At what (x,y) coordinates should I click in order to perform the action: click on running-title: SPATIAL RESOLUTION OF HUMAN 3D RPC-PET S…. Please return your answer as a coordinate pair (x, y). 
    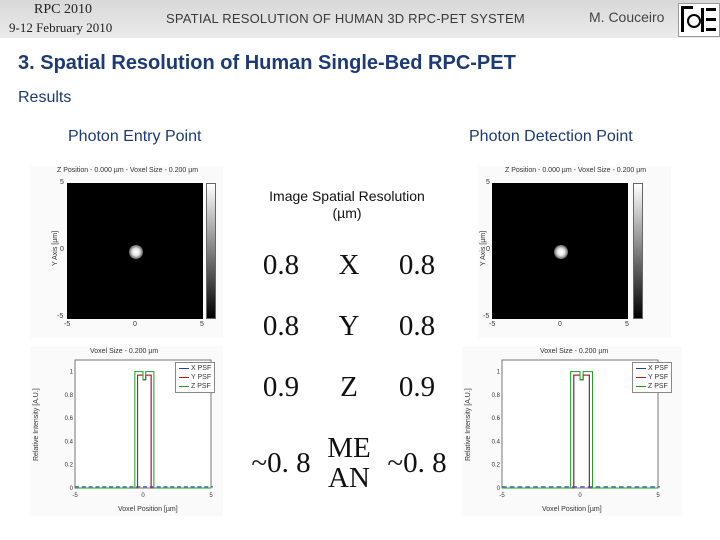
    Looking at the image, I should click on (345, 18).